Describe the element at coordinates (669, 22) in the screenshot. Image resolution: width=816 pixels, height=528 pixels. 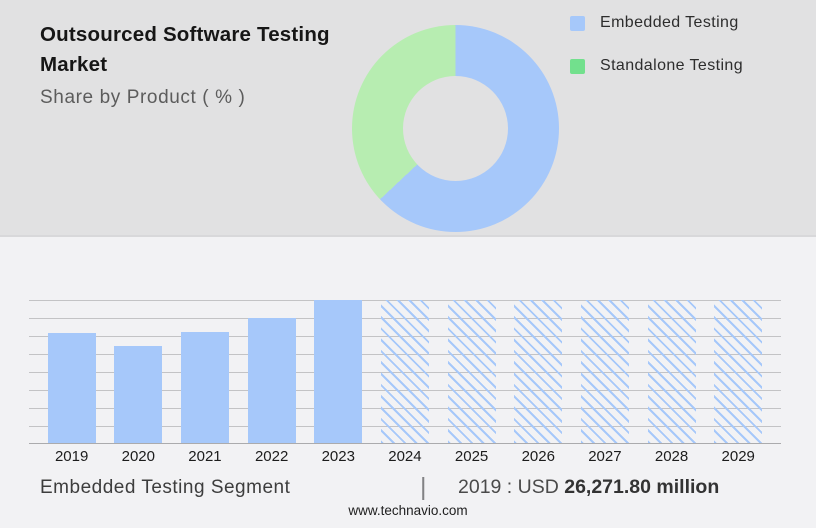
I see `legend-label: Embedded Testing` at that location.